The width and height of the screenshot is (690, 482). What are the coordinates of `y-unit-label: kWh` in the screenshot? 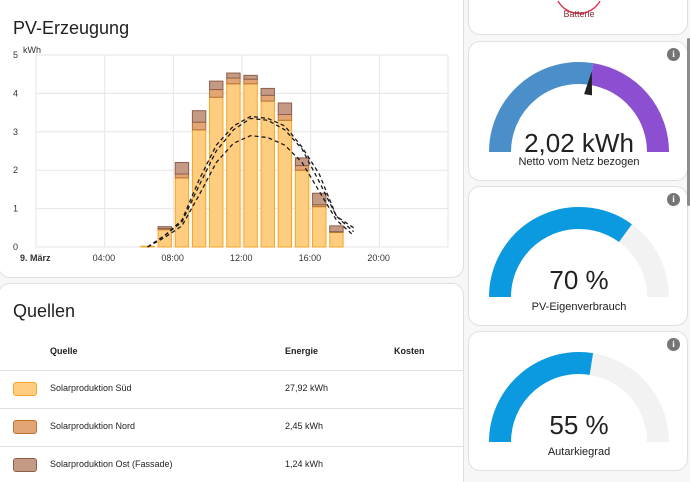 It's located at (32, 50).